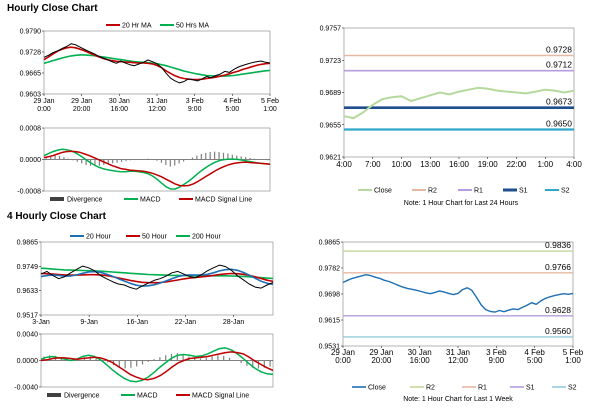 The image size is (600, 413). Describe the element at coordinates (535, 360) in the screenshot. I see `four_hourly_week-tick-label: 5:00` at that location.